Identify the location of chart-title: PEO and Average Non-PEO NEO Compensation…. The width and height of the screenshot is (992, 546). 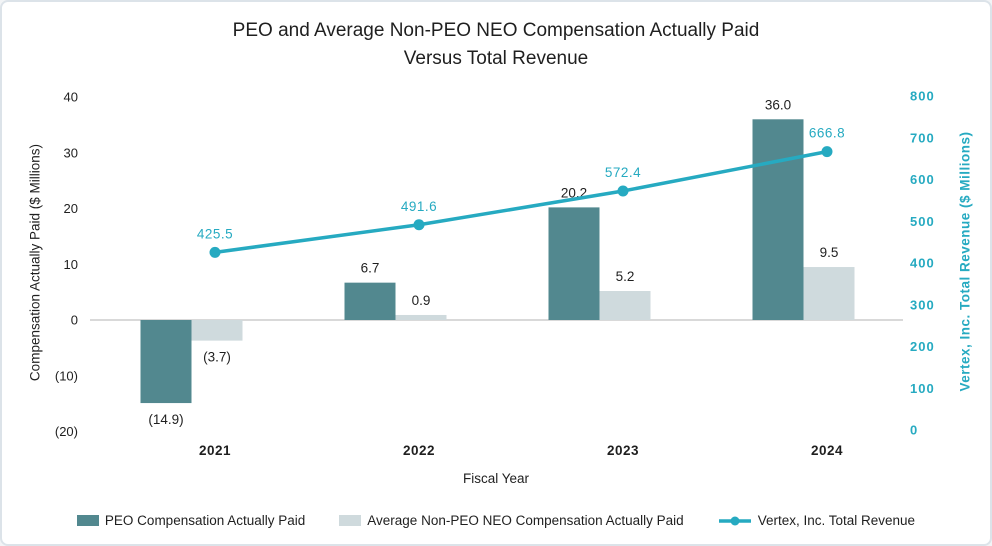
(496, 45).